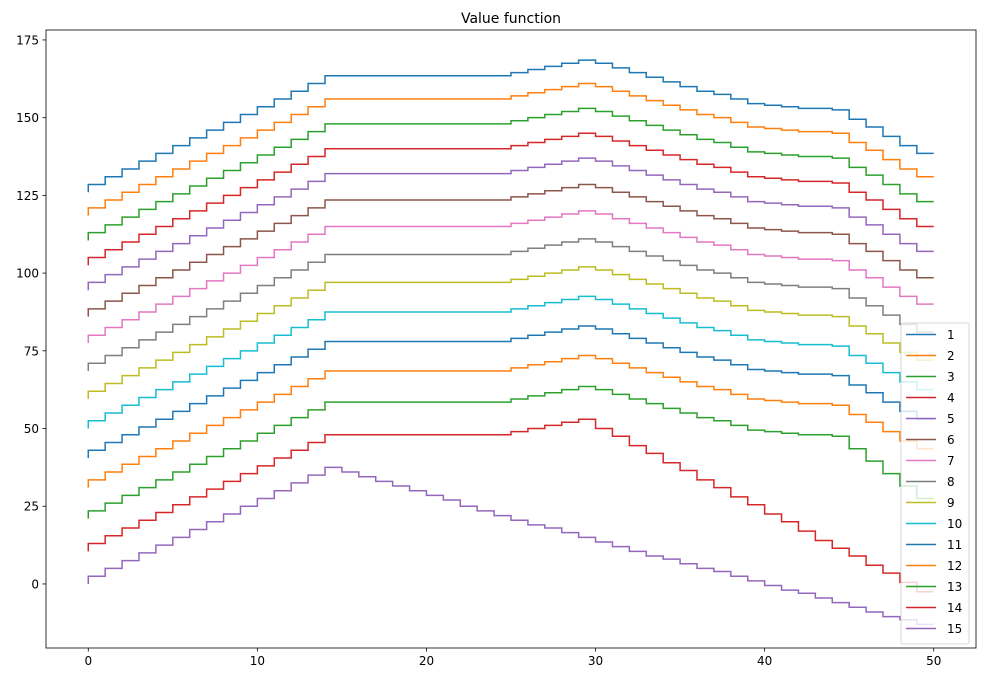 This screenshot has height=682, width=986. What do you see at coordinates (31, 507) in the screenshot?
I see `y-tick-label: 25` at bounding box center [31, 507].